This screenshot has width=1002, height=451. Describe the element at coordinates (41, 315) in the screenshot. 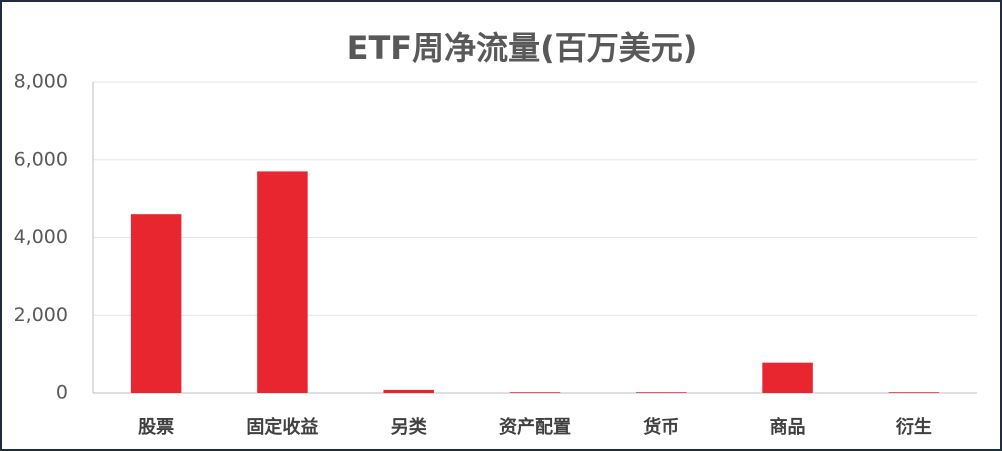

I see `y-tick-label: 2,000` at that location.